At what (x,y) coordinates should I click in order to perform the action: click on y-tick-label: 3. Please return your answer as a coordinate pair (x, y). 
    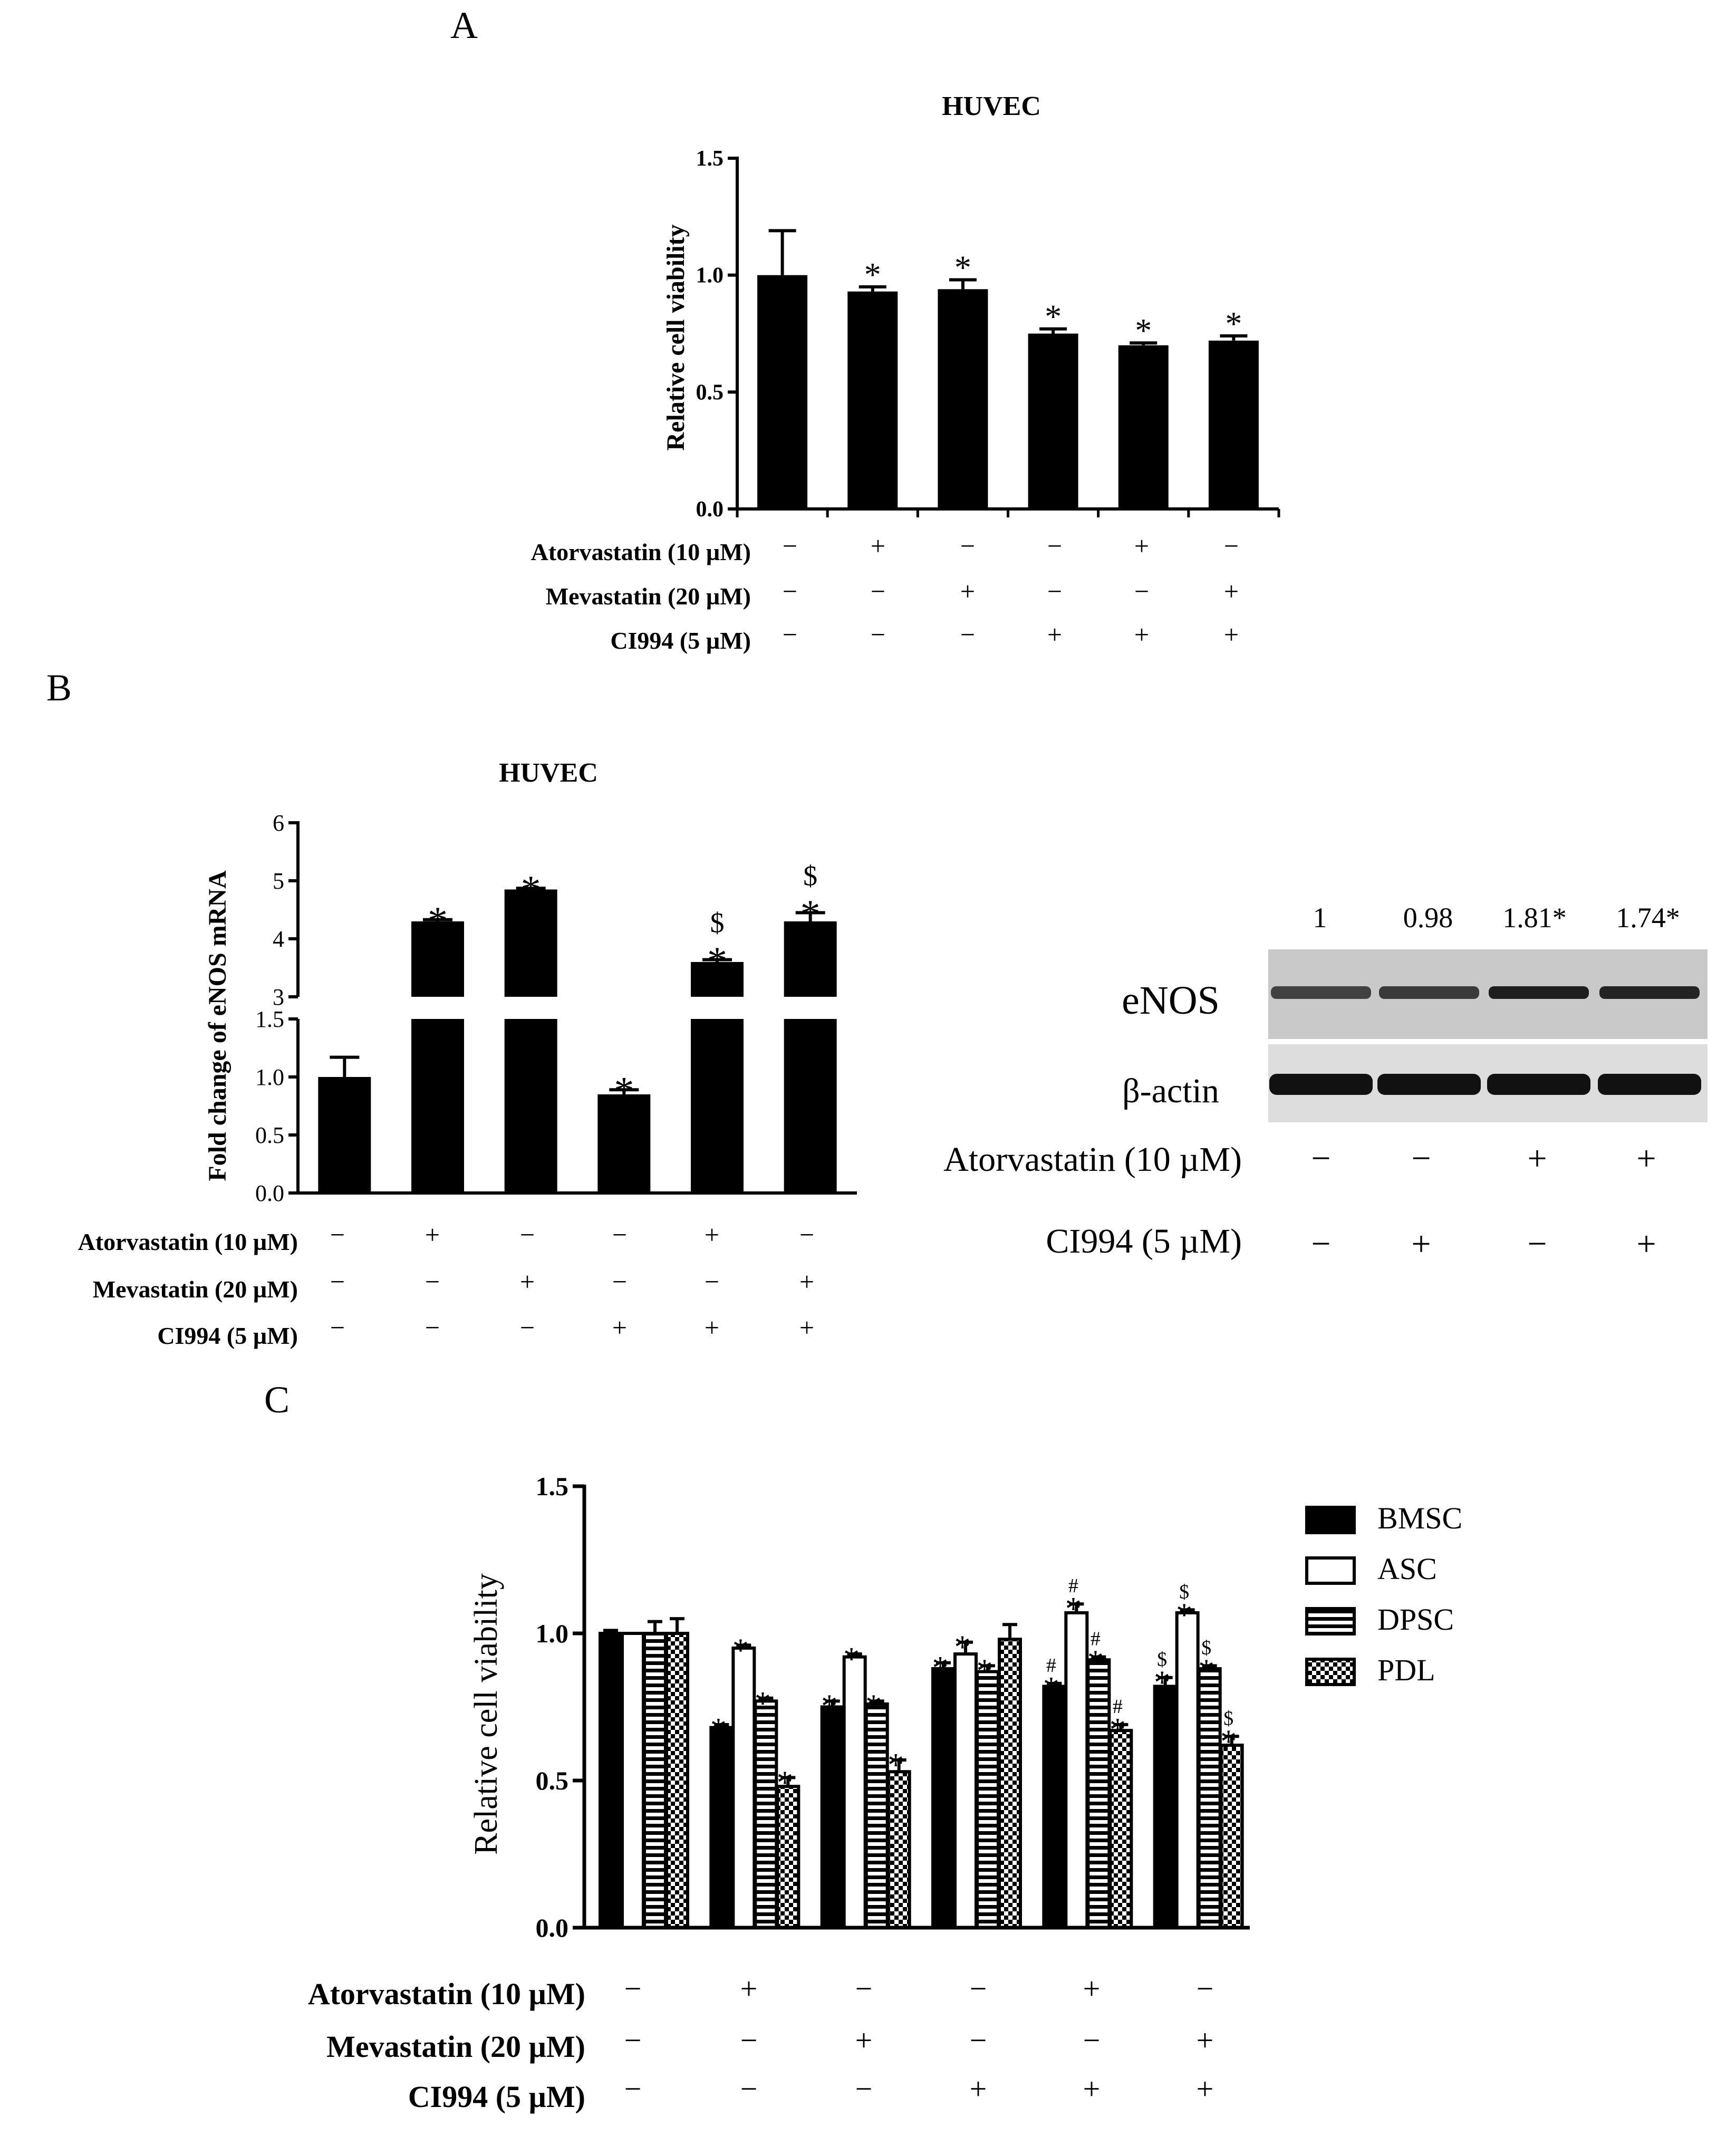
    Looking at the image, I should click on (278, 997).